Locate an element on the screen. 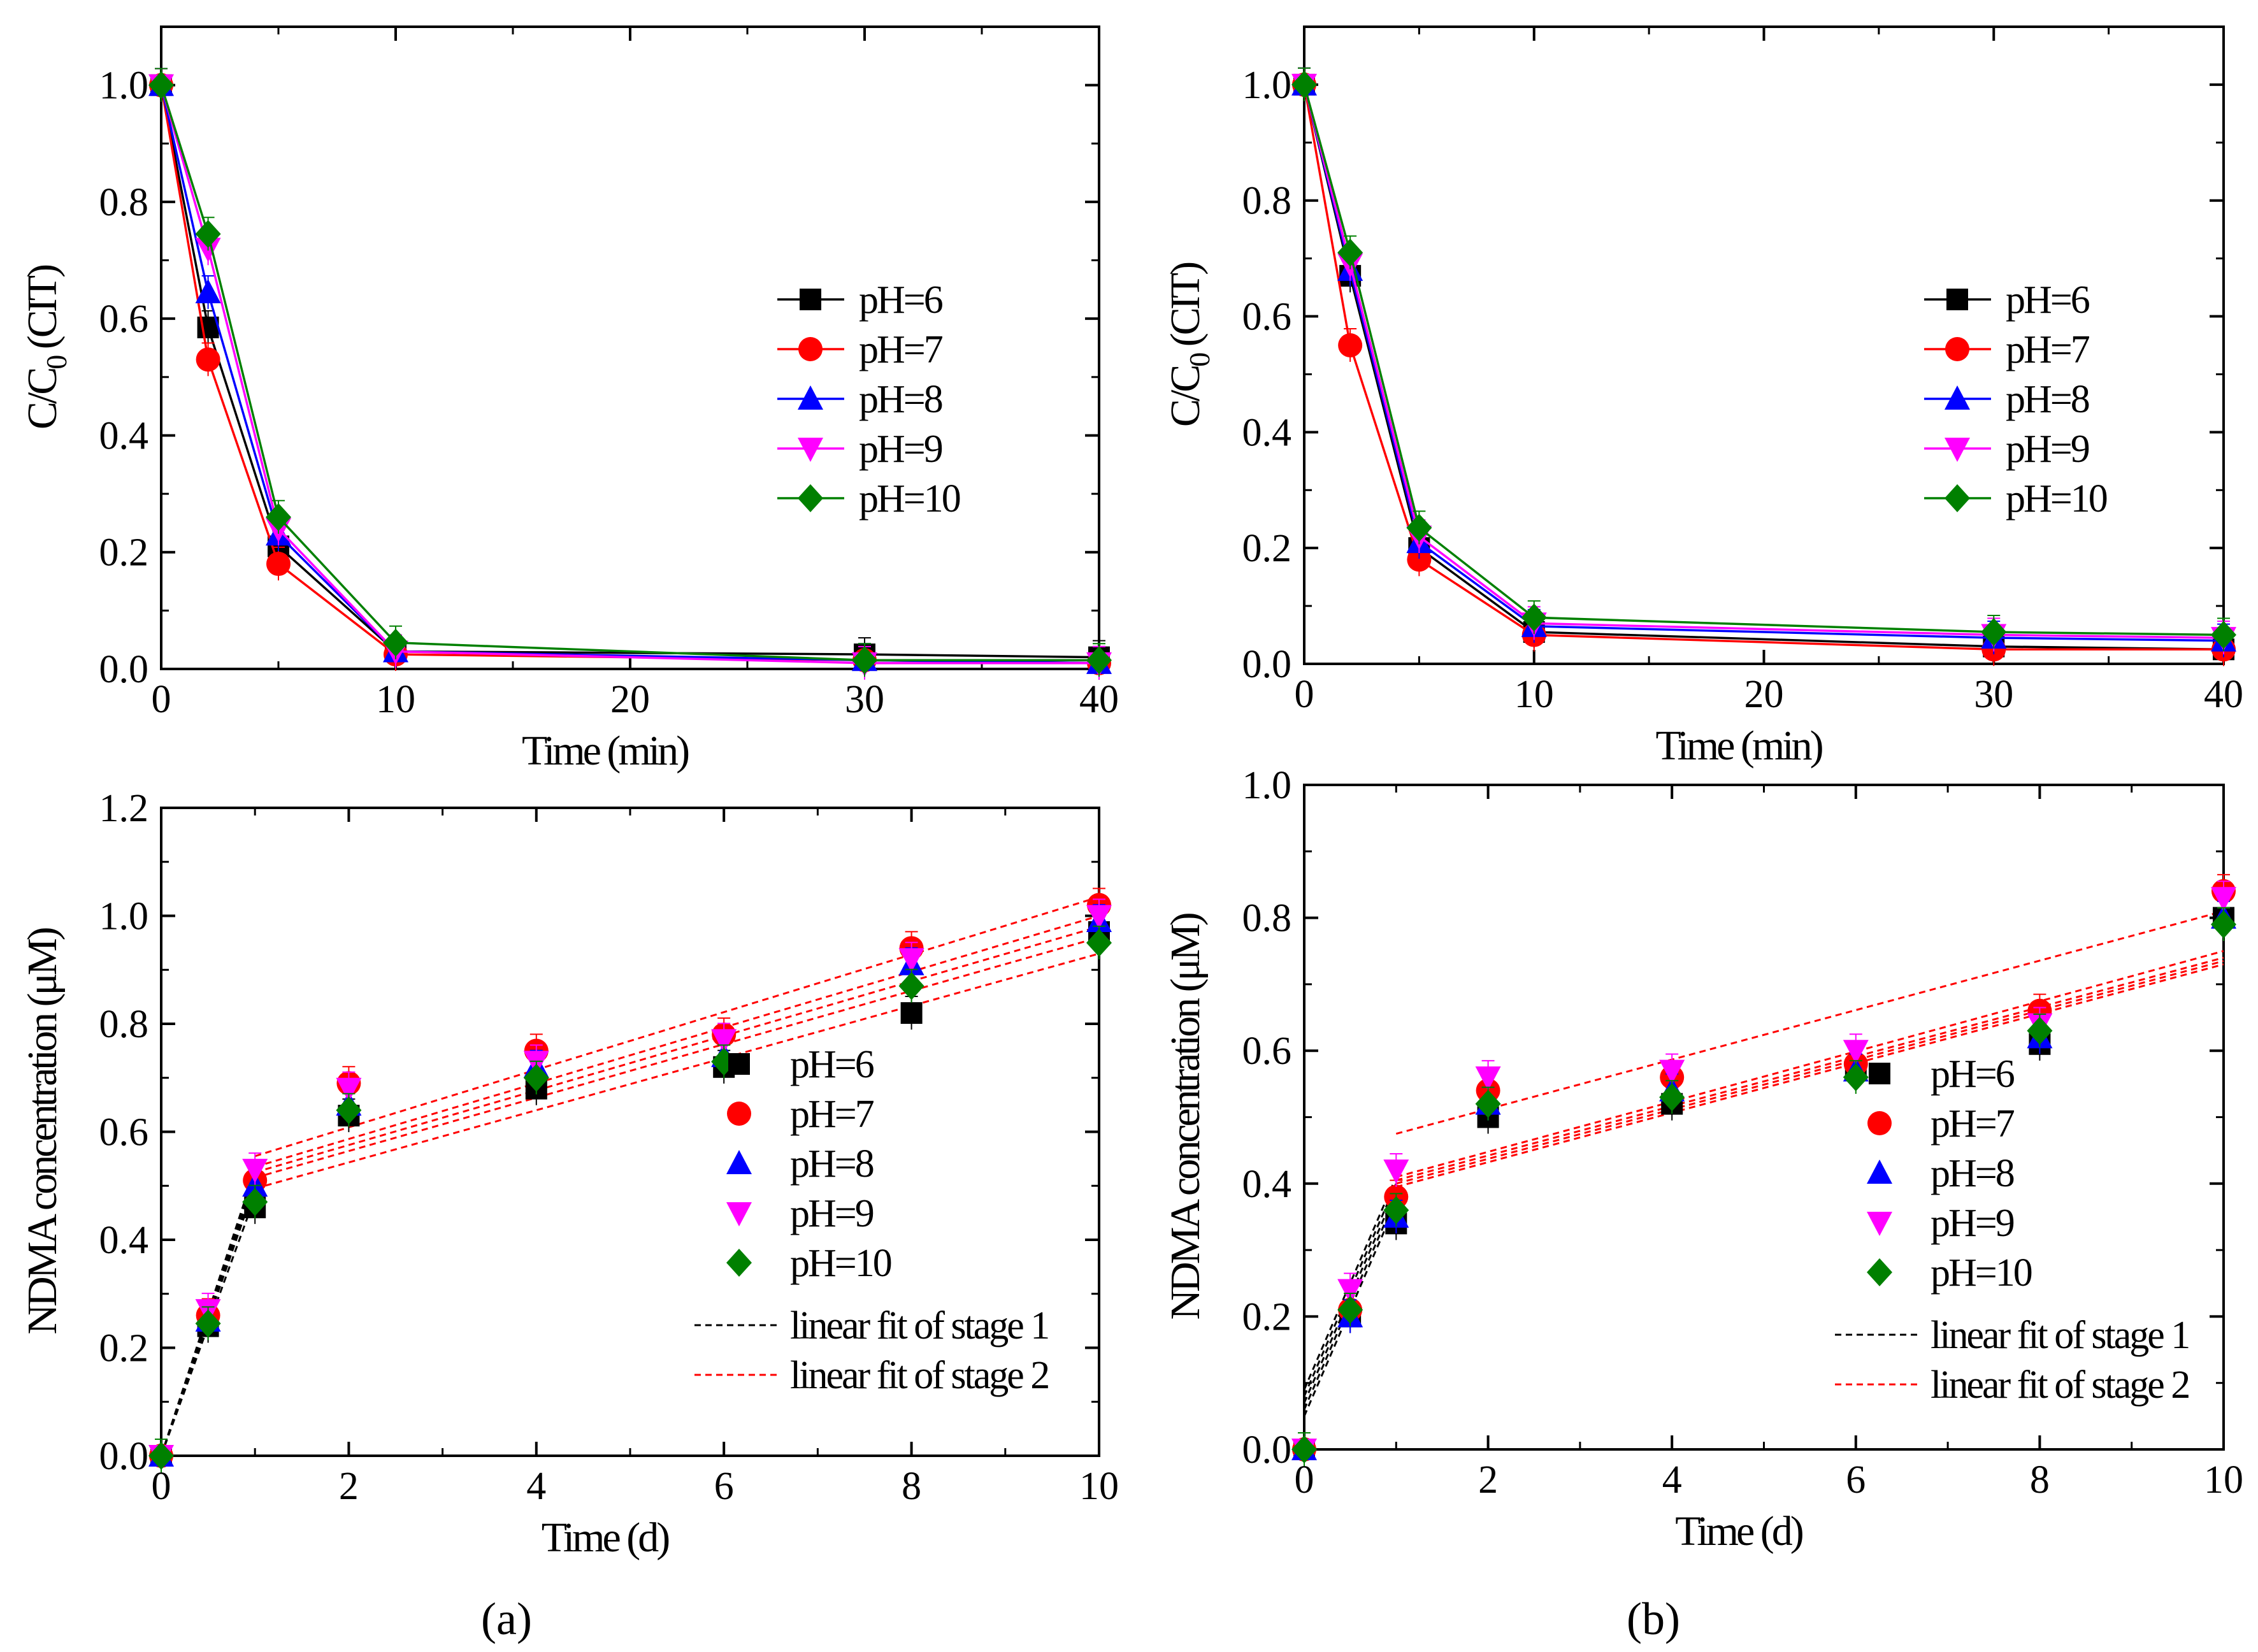 The width and height of the screenshot is (2258, 1652). legend-fit-label-stage1: linear fit of stage 1 is located at coordinates (2060, 1335).